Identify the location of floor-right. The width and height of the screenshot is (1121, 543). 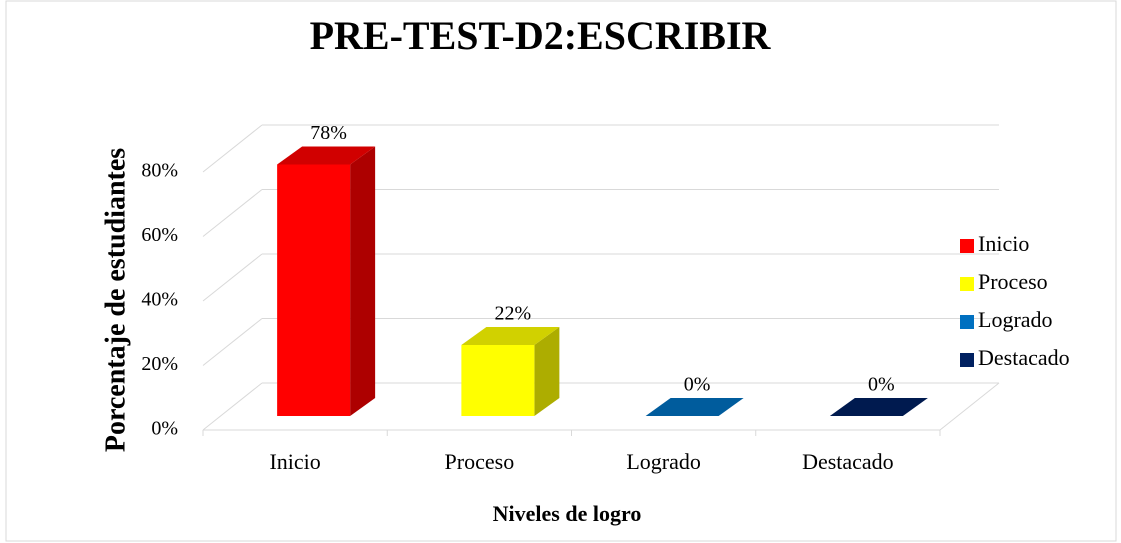
(969, 406).